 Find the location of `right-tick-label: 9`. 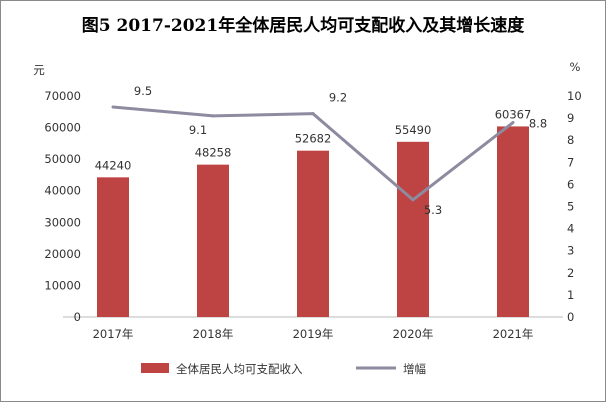

right-tick-label: 9 is located at coordinates (570, 118).